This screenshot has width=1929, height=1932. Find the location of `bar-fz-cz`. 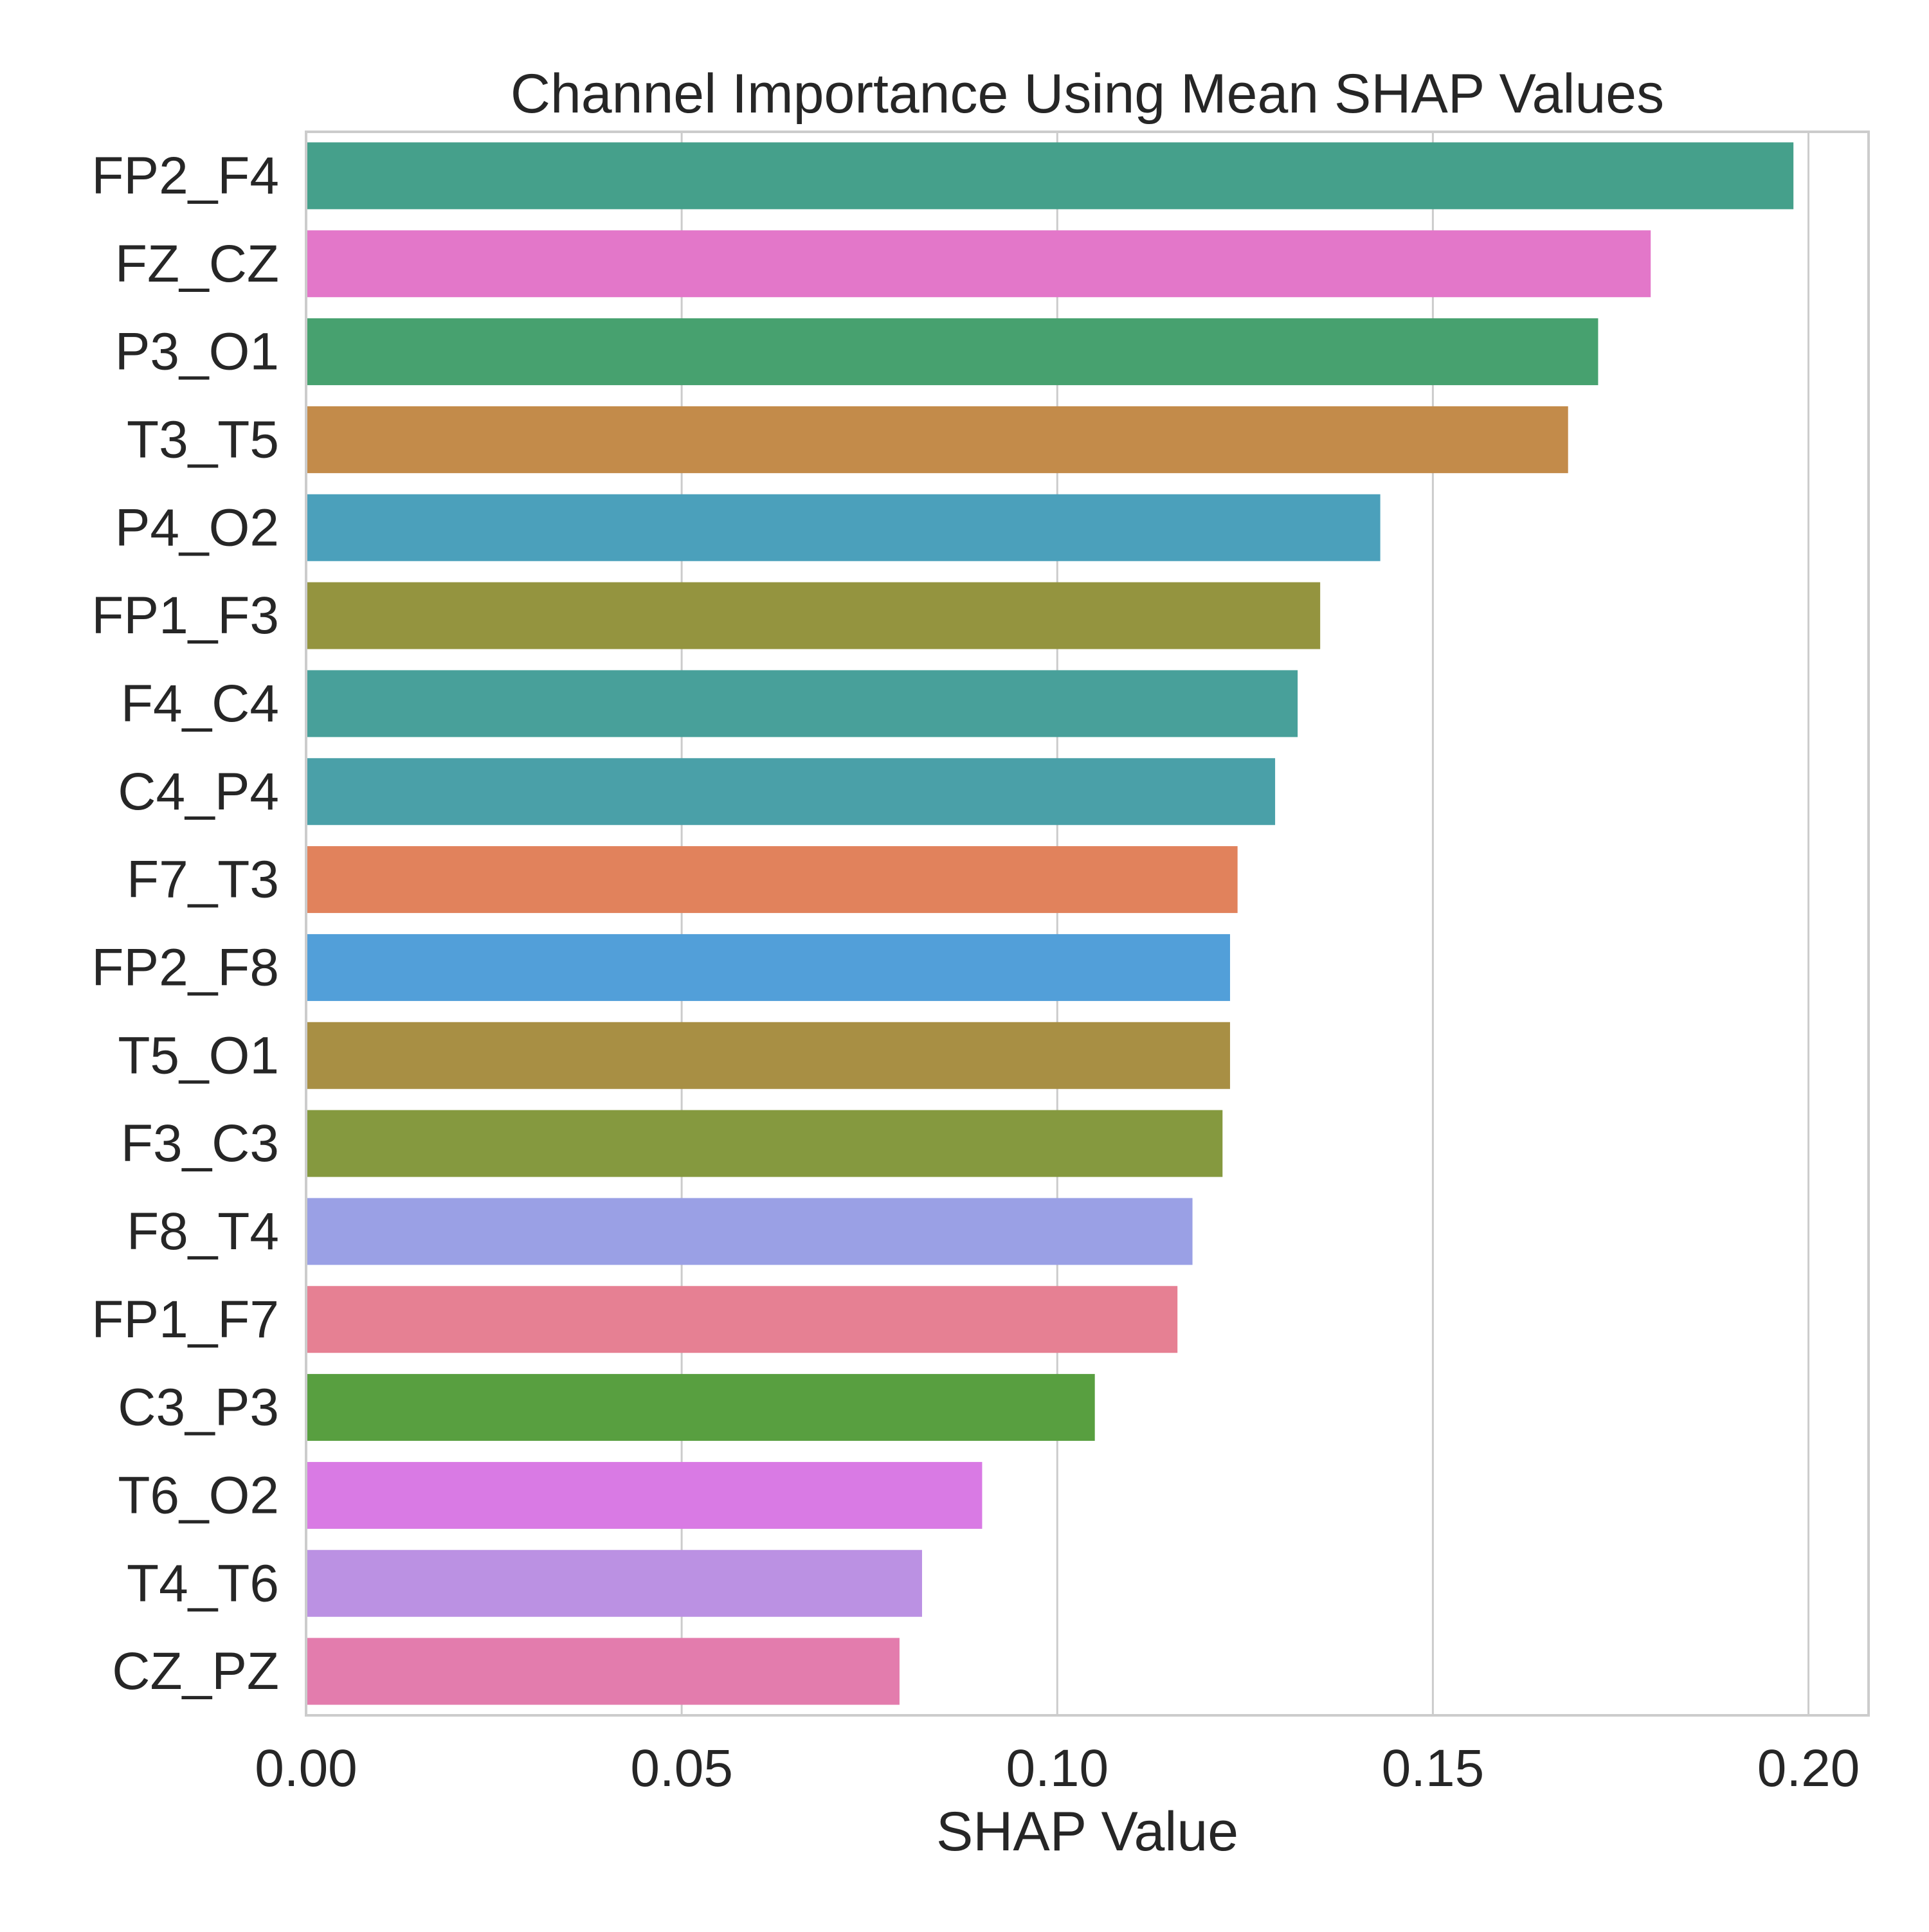

bar-fz-cz is located at coordinates (979, 264).